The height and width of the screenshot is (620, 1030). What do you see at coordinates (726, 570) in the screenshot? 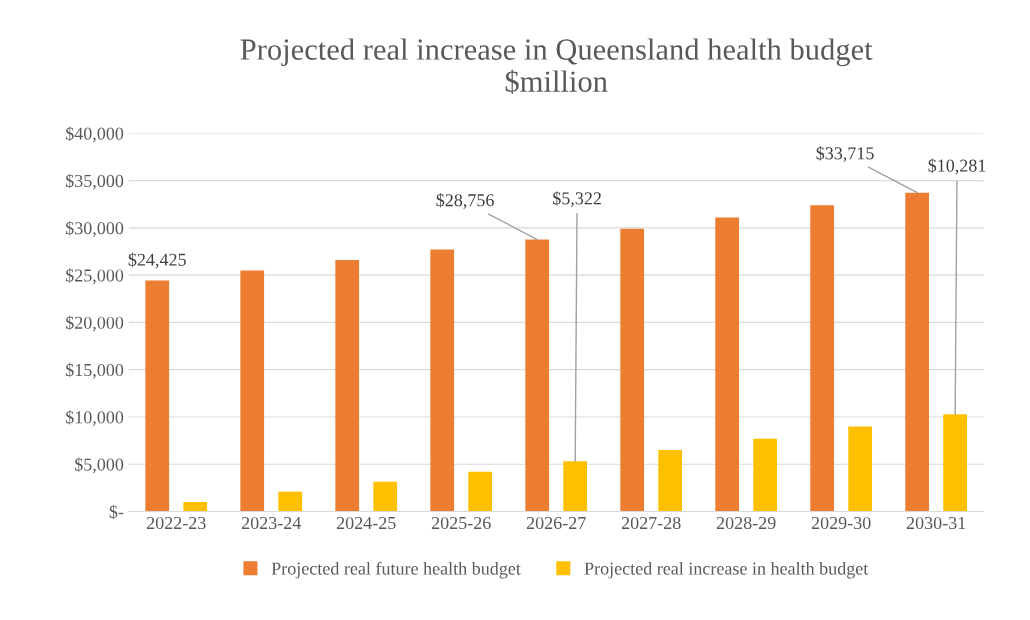
I see `legend-label: Projected real increase in health budget` at bounding box center [726, 570].